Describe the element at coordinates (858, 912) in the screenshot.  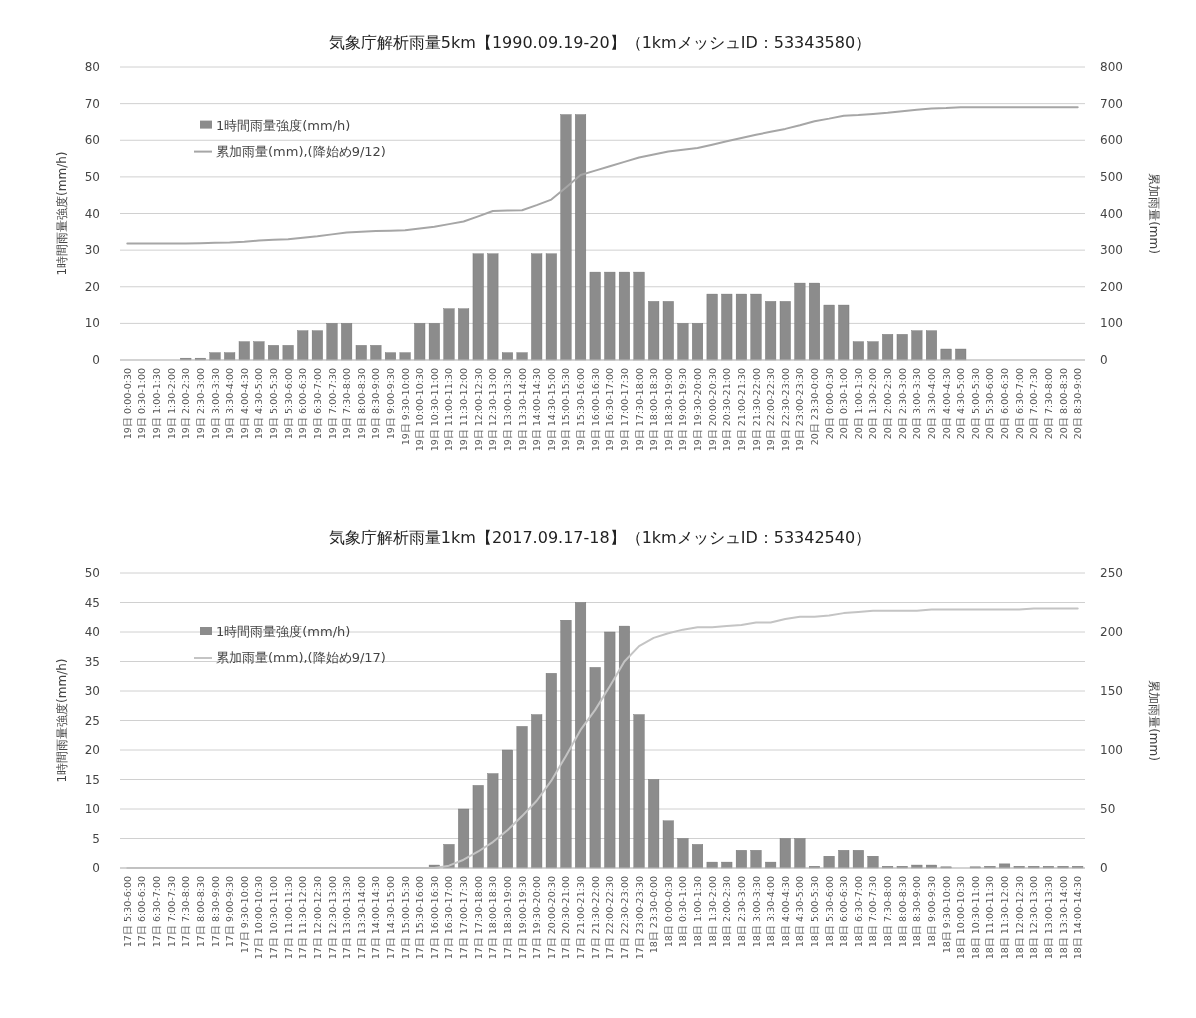
I see `x-tick-label: 18日 6:30-7:00` at that location.